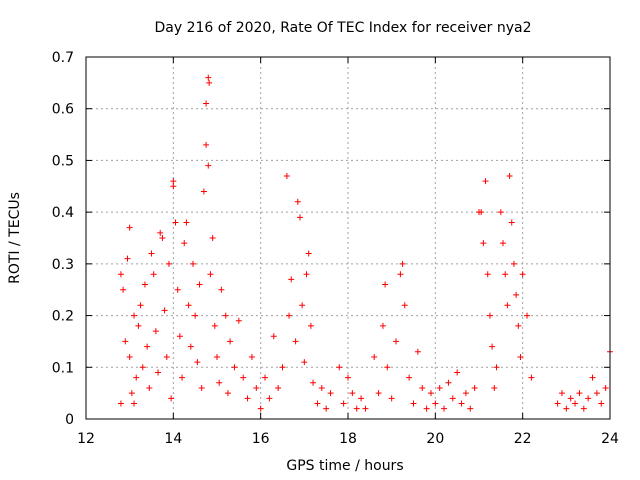 This screenshot has height=480, width=640. Describe the element at coordinates (63, 161) in the screenshot. I see `y-tick-label: 0.5` at that location.